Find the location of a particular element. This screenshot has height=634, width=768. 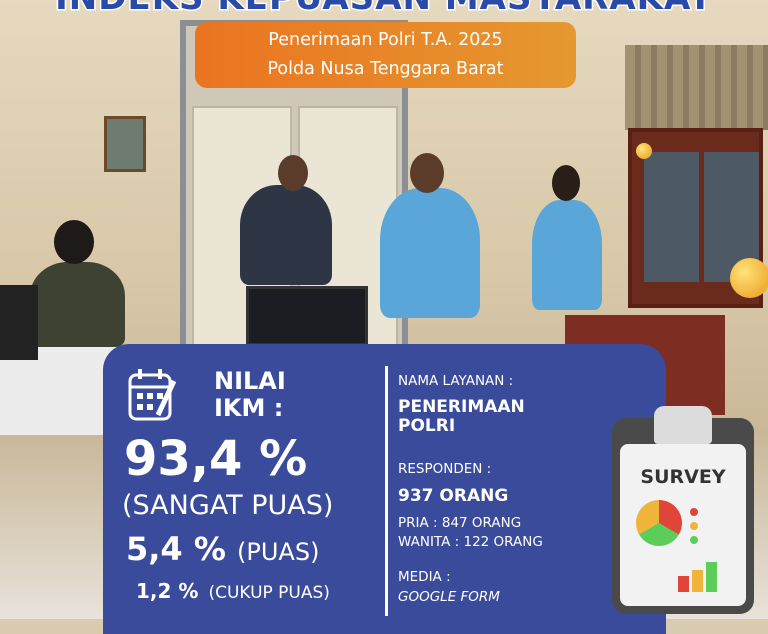

ikm-label-line-2: IKM : is located at coordinates (249, 408).